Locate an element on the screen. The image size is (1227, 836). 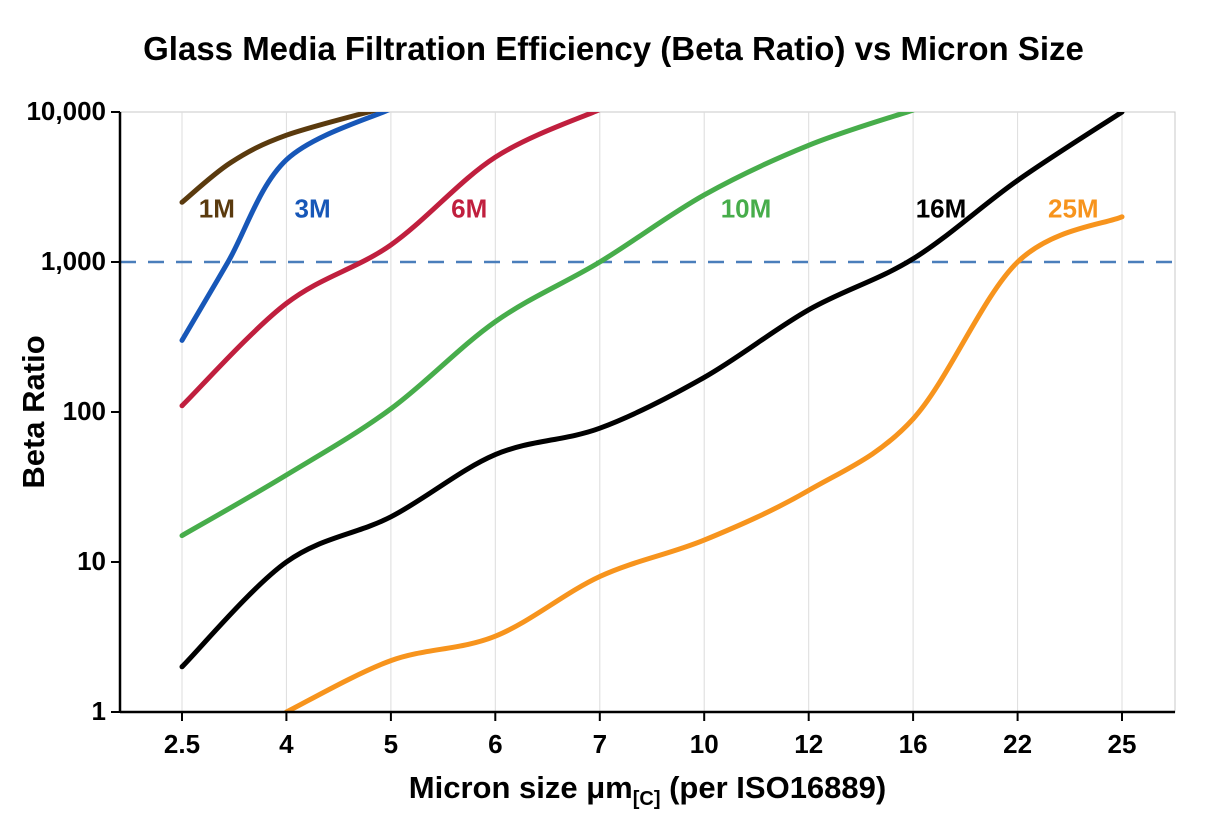
x-tick-label-22: 22 is located at coordinates (1017, 744).